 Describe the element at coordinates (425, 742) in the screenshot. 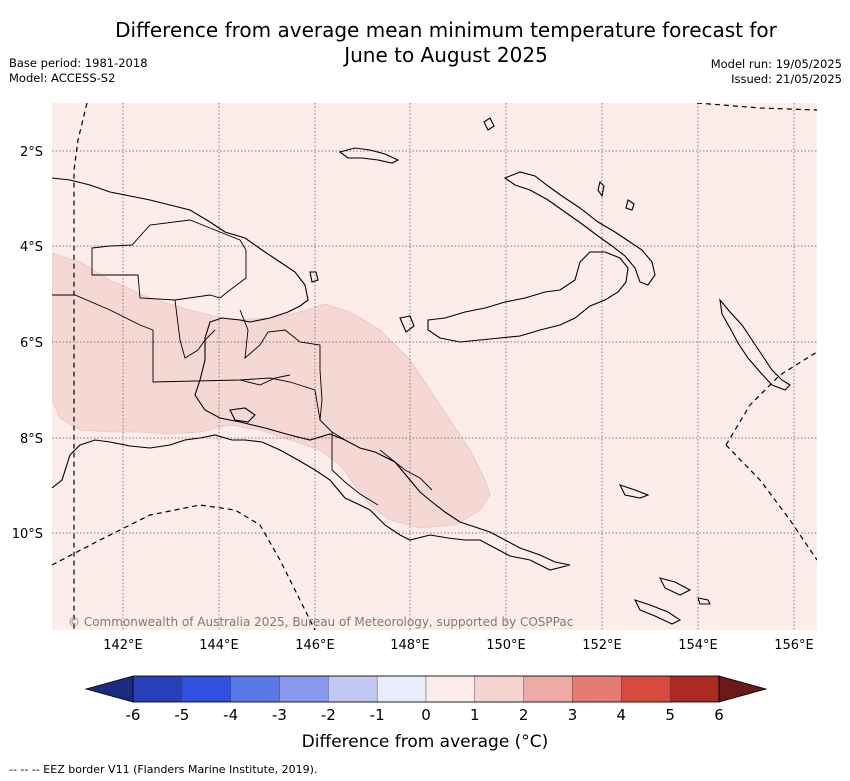

I see `colorbar-title: Difference from average (°C)` at that location.